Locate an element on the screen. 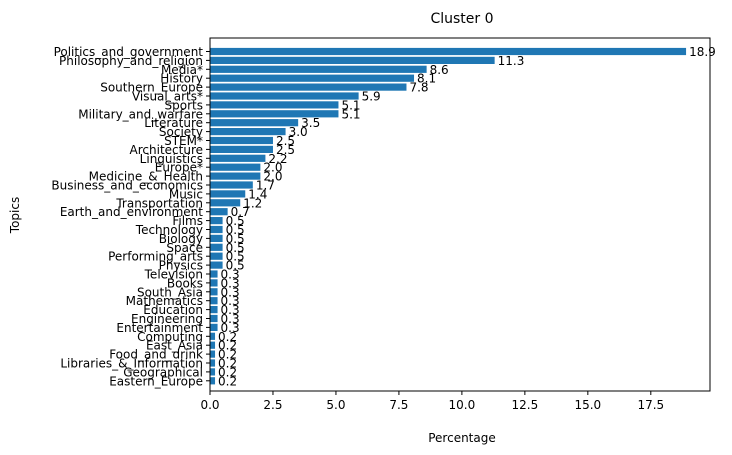 The height and width of the screenshot is (455, 732). y-tick-label: STEM* is located at coordinates (183, 141).